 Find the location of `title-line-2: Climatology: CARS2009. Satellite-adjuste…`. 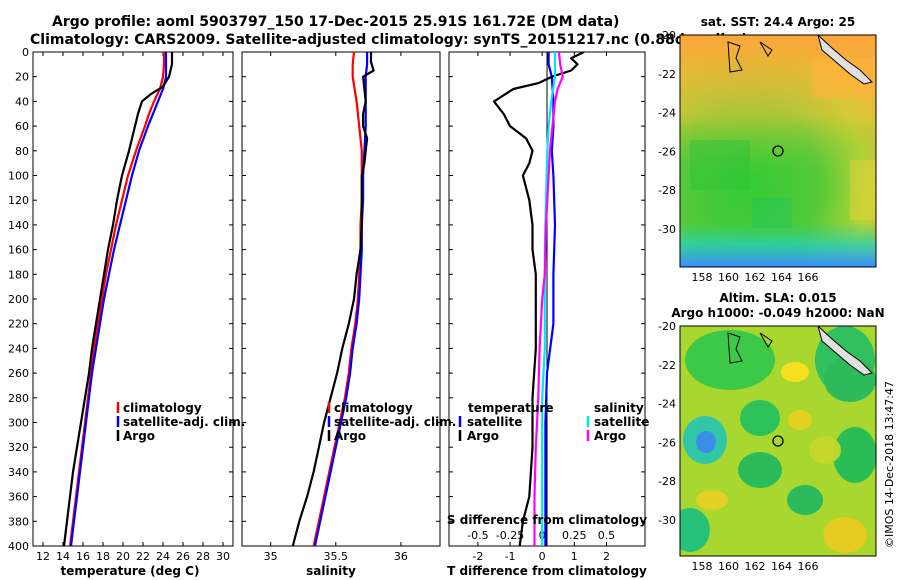

title-line-2: Climatology: CARS2009. Satellite-adjuste… is located at coordinates (389, 40).